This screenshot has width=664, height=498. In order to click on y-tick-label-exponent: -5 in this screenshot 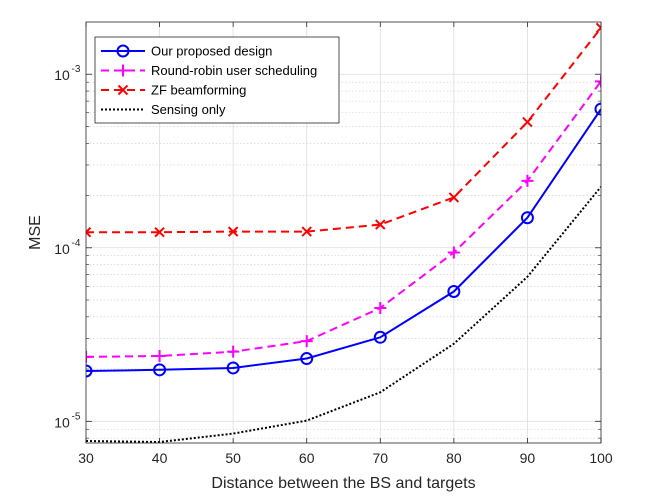, I will do `click(76, 416)`.